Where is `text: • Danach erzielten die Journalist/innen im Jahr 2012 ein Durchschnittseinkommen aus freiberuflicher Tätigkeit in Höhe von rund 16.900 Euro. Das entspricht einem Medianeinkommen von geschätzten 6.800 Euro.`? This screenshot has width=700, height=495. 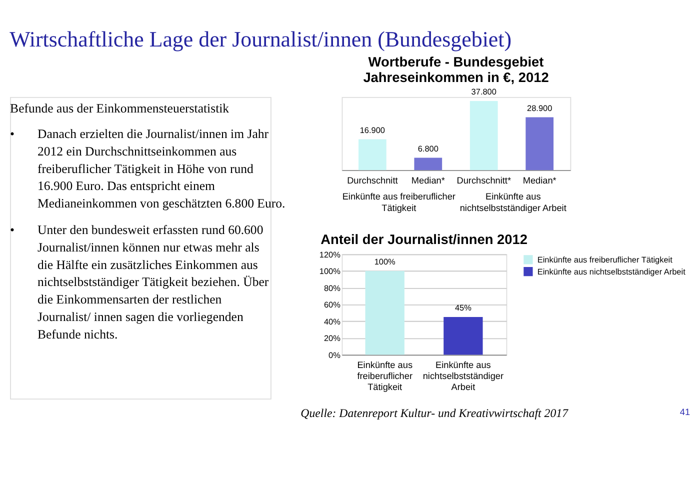 text: • Danach erzielten die Journalist/innen im Jahr 2012 ein Durchschnittseinkommen aus freiberuflicher Tätigkeit in Höhe von rund 16.900 Euro. Das entspricht einem Medianeinkommen von geschätzten 6.800 Euro. is located at coordinates (148, 169).